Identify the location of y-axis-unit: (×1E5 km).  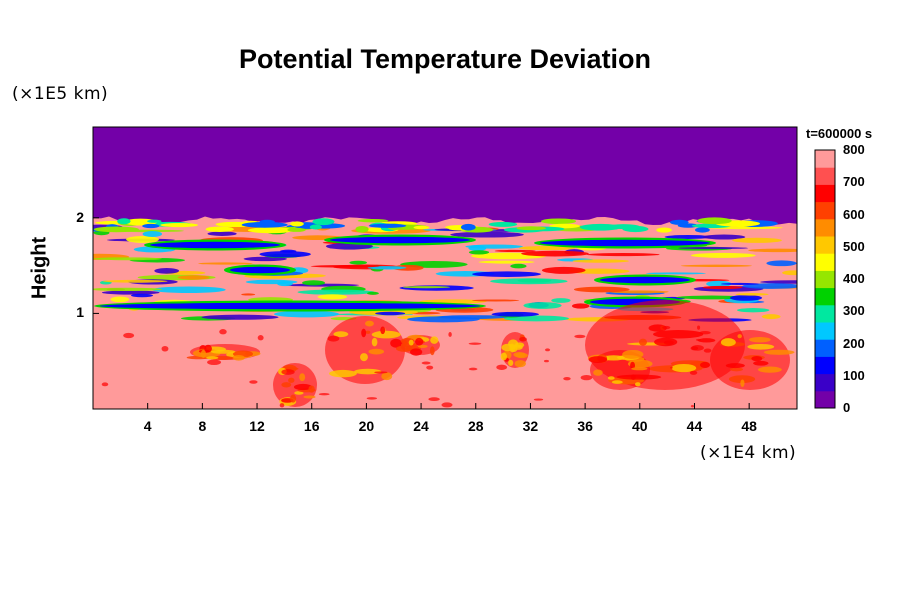
(60, 94).